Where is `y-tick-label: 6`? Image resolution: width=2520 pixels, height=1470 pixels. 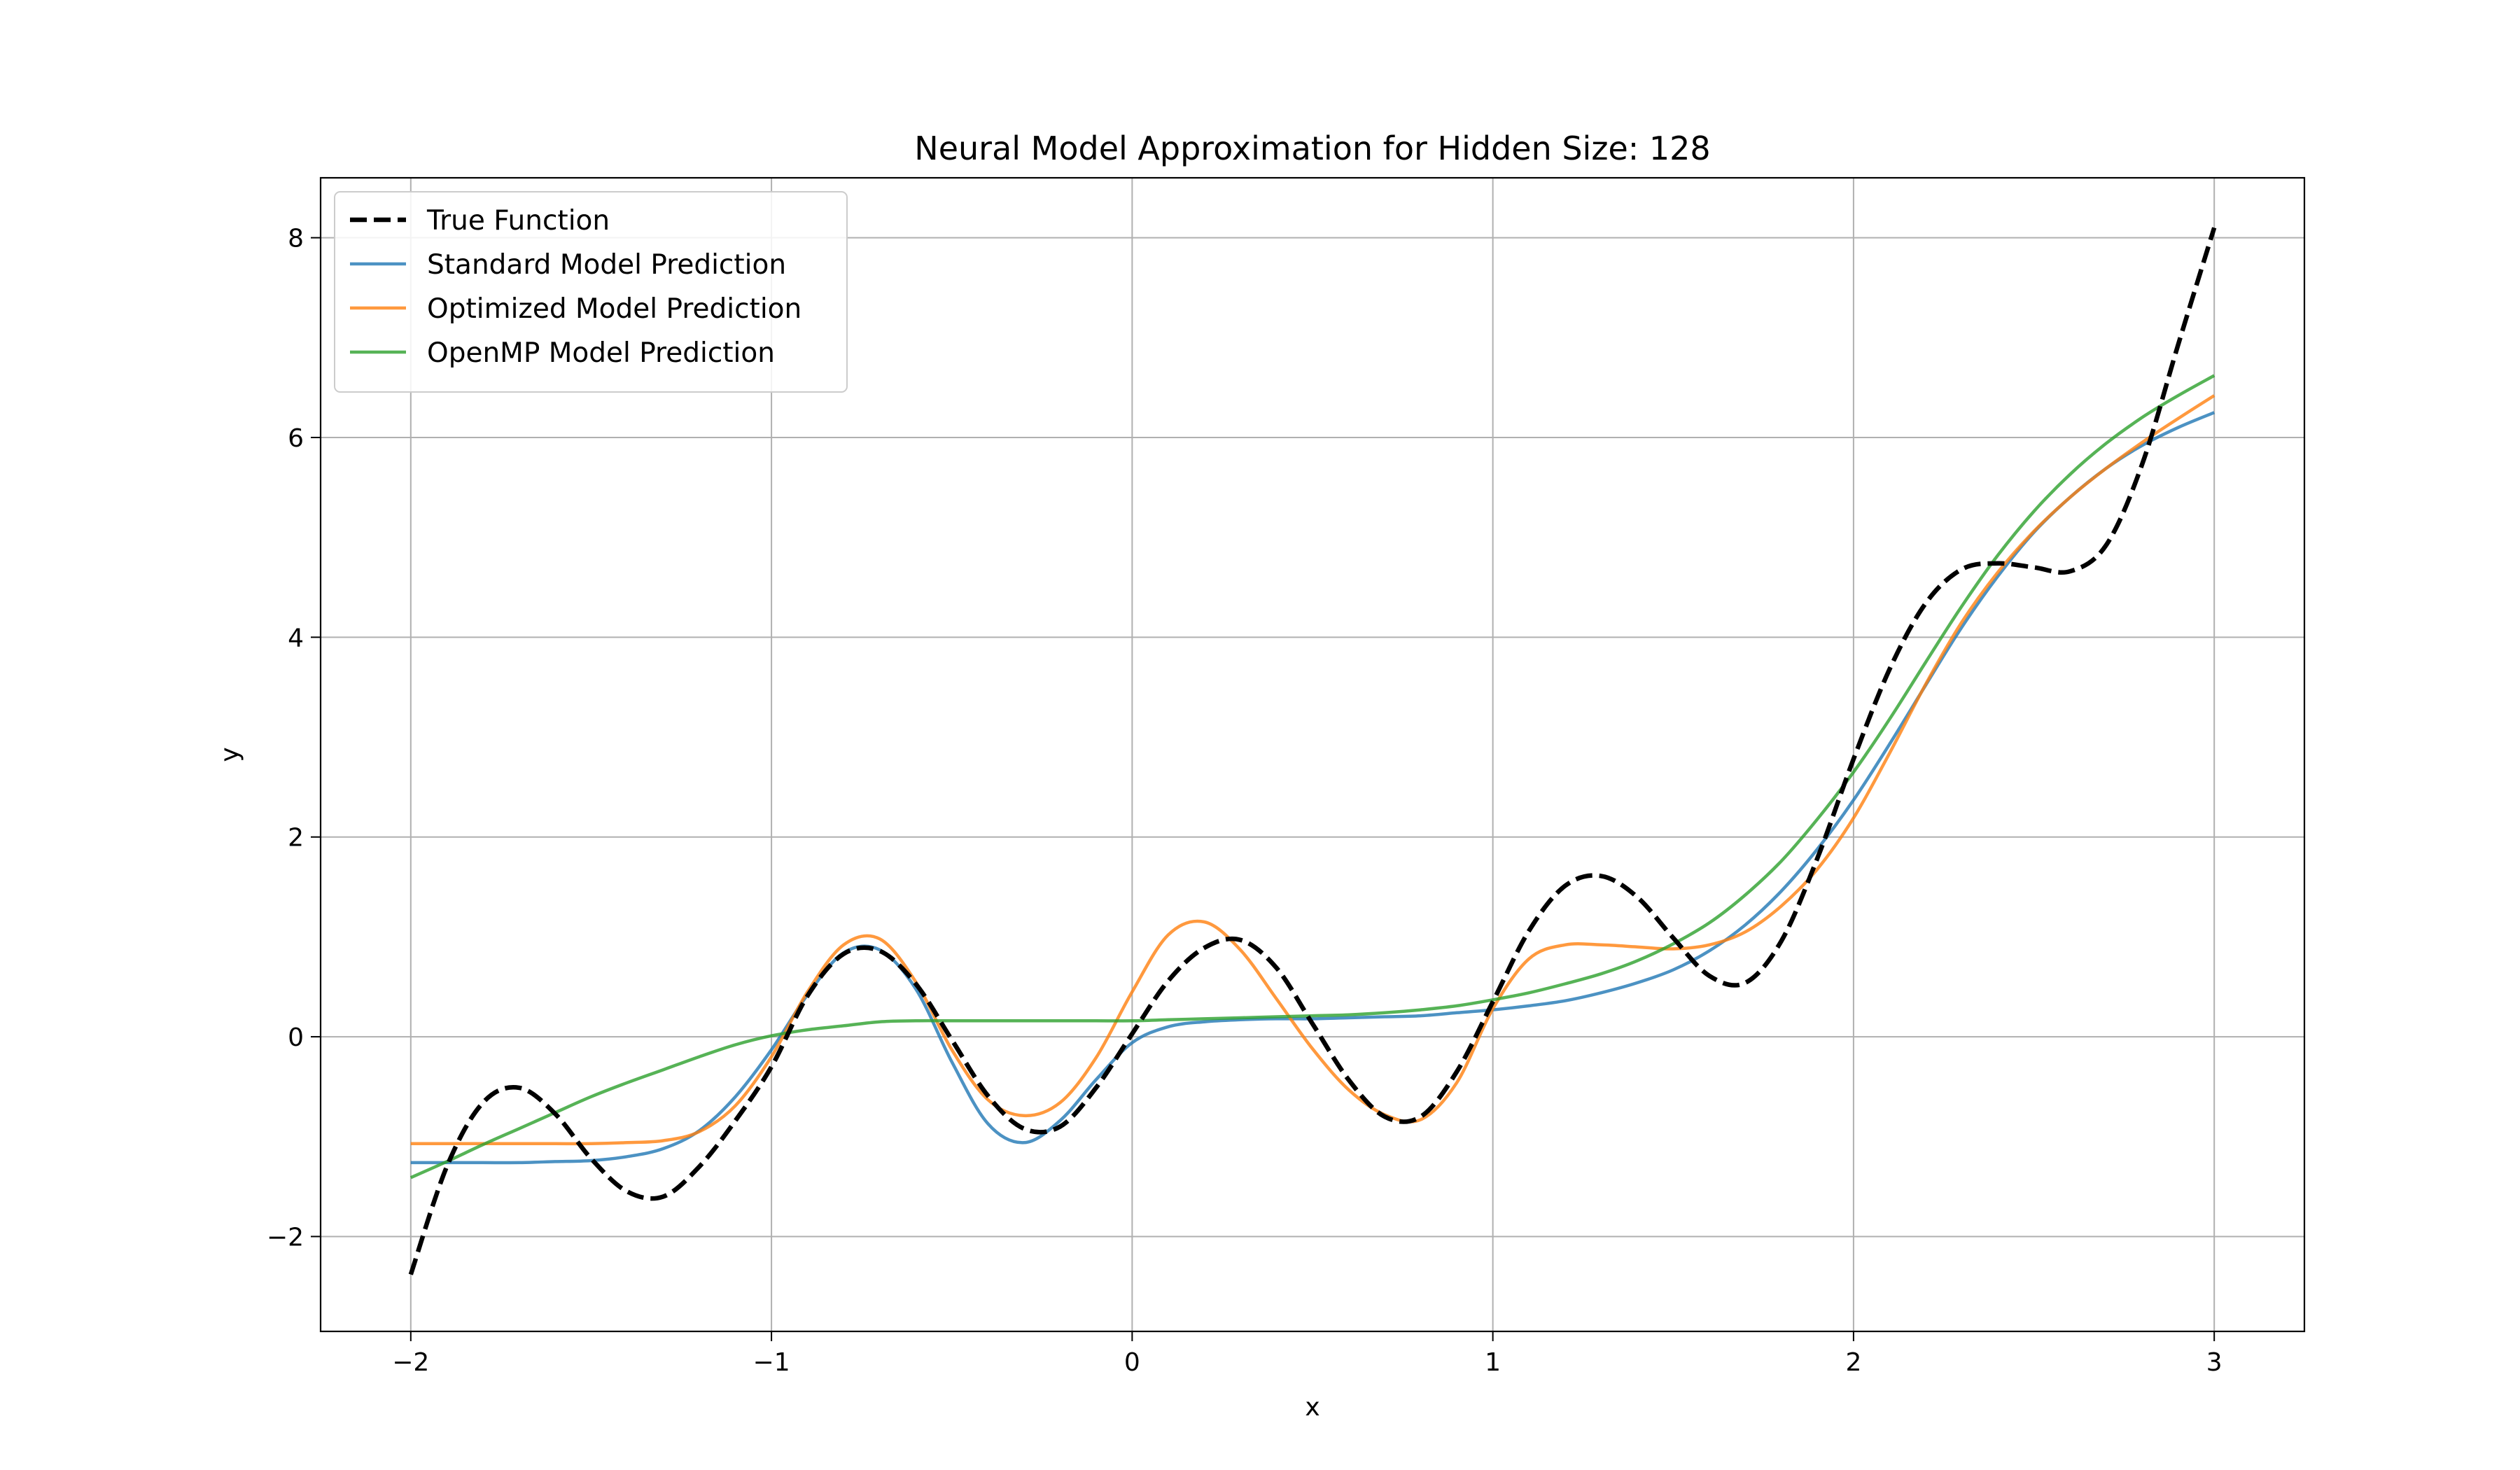 y-tick-label: 6 is located at coordinates (296, 438).